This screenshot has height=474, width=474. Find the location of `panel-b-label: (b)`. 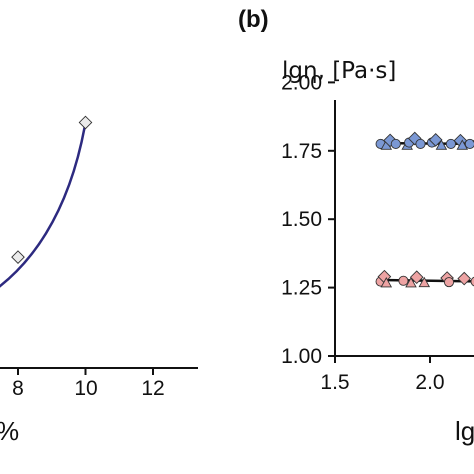

panel-b-label: (b) is located at coordinates (253, 19).